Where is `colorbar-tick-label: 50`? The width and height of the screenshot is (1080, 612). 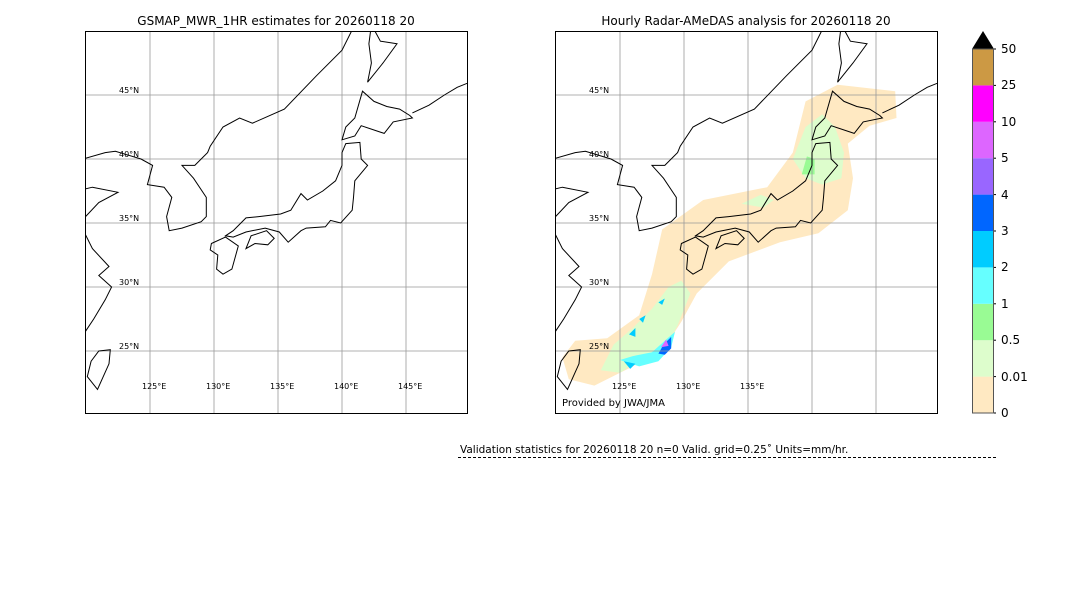 colorbar-tick-label: 50 is located at coordinates (1009, 49).